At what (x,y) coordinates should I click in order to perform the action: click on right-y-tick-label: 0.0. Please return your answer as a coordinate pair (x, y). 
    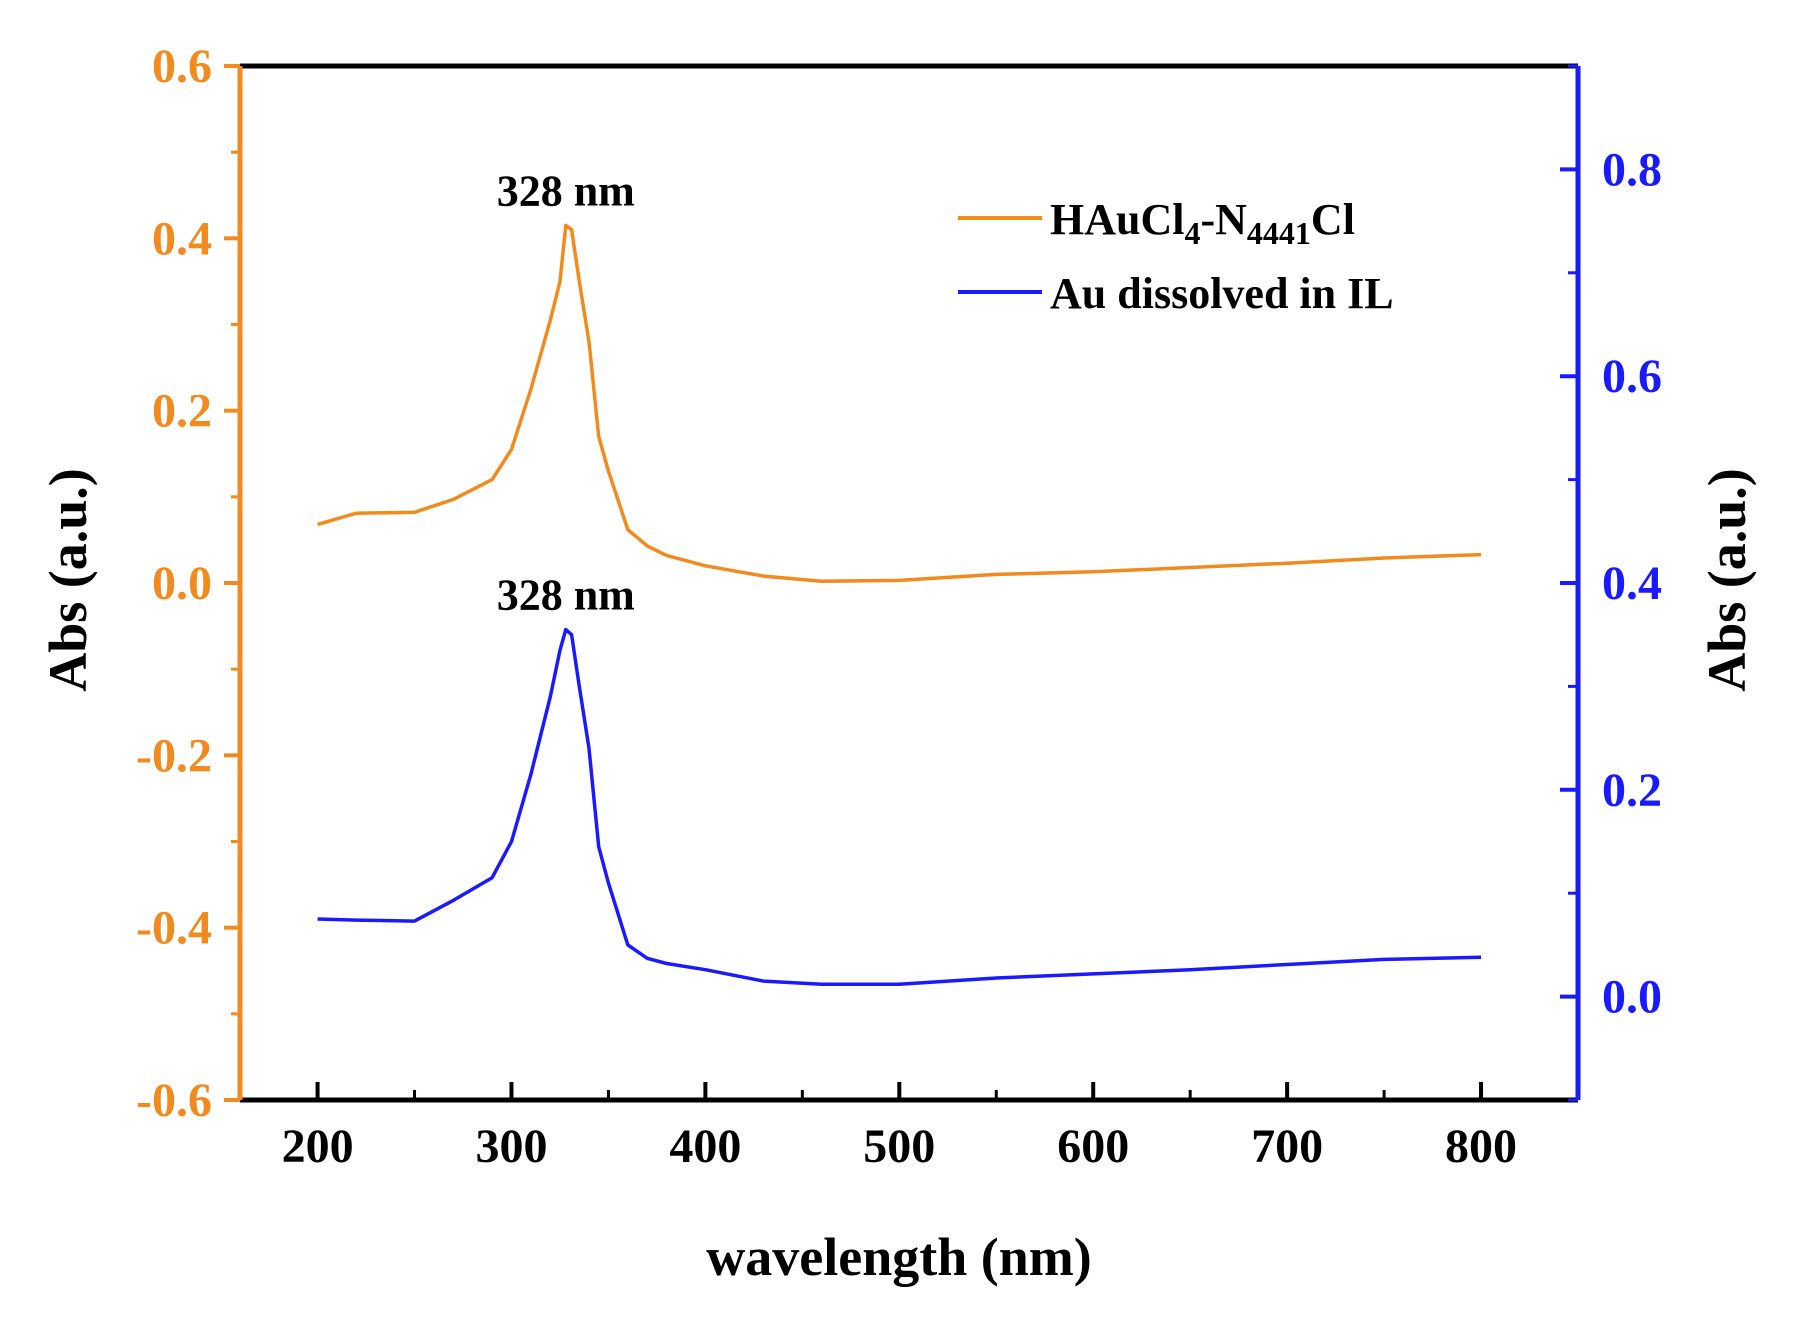
    Looking at the image, I should click on (1632, 997).